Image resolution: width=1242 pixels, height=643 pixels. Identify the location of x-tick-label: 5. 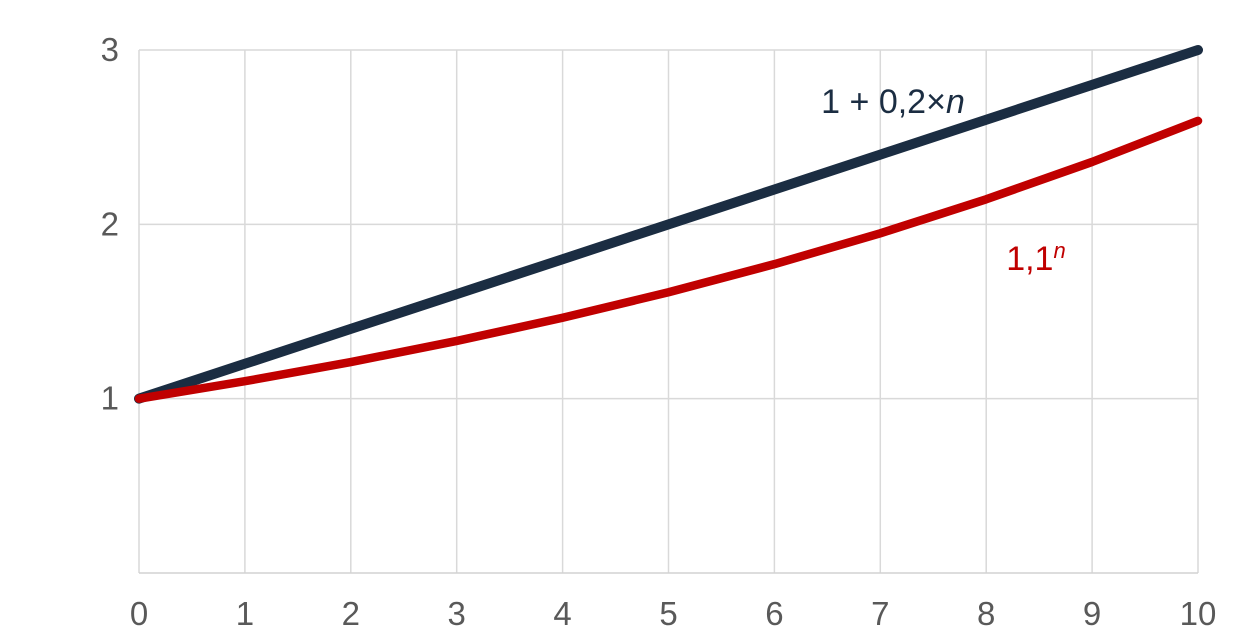
(668, 613).